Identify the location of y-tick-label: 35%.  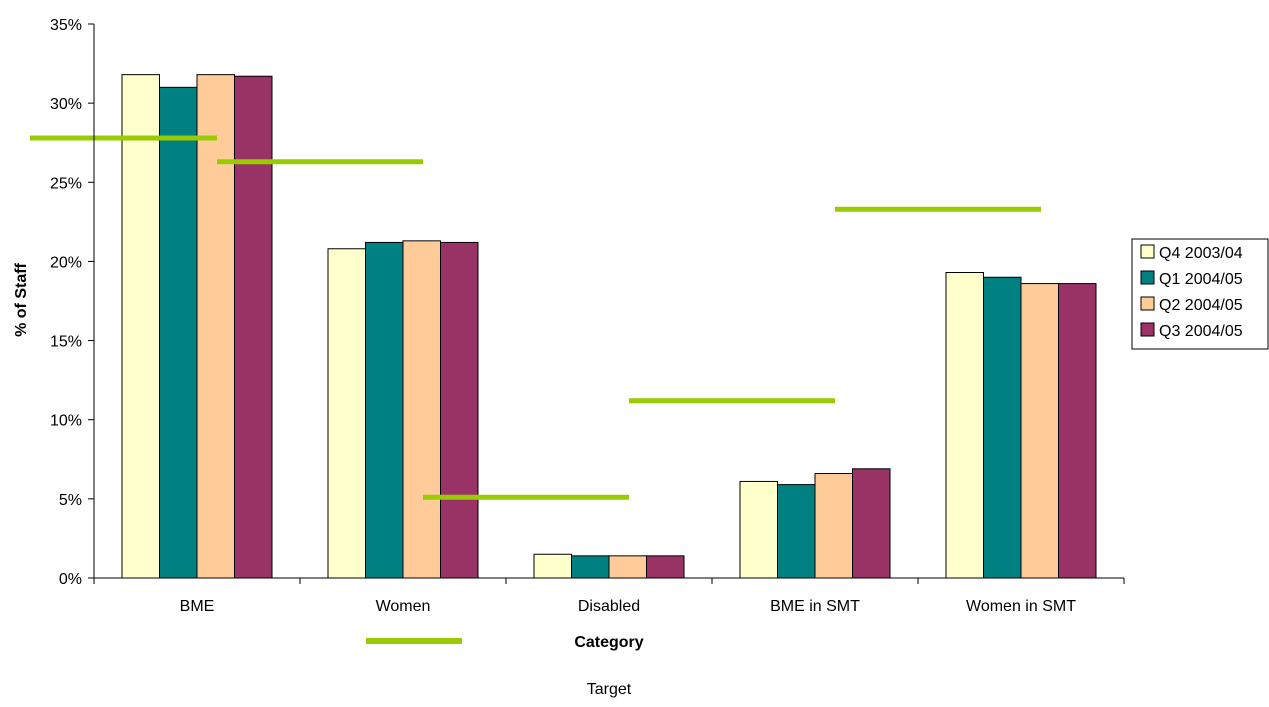
(66, 25).